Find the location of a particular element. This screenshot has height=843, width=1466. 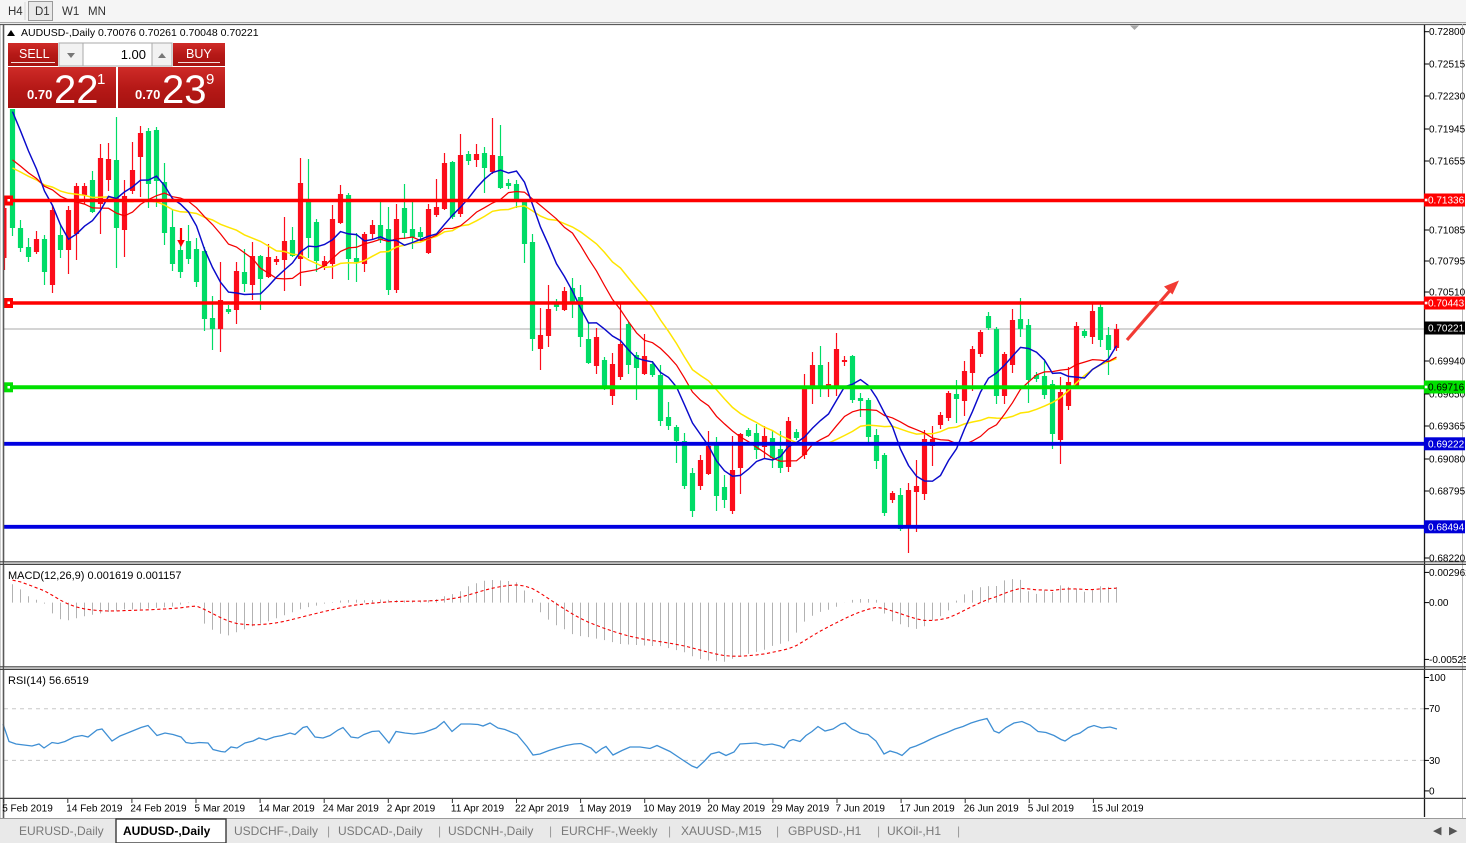

svg-text:MACD(12,26,9) 0.001619 0.00115: MACD(12,26,9) 0.001619 0.001157 is located at coordinates (94, 576).